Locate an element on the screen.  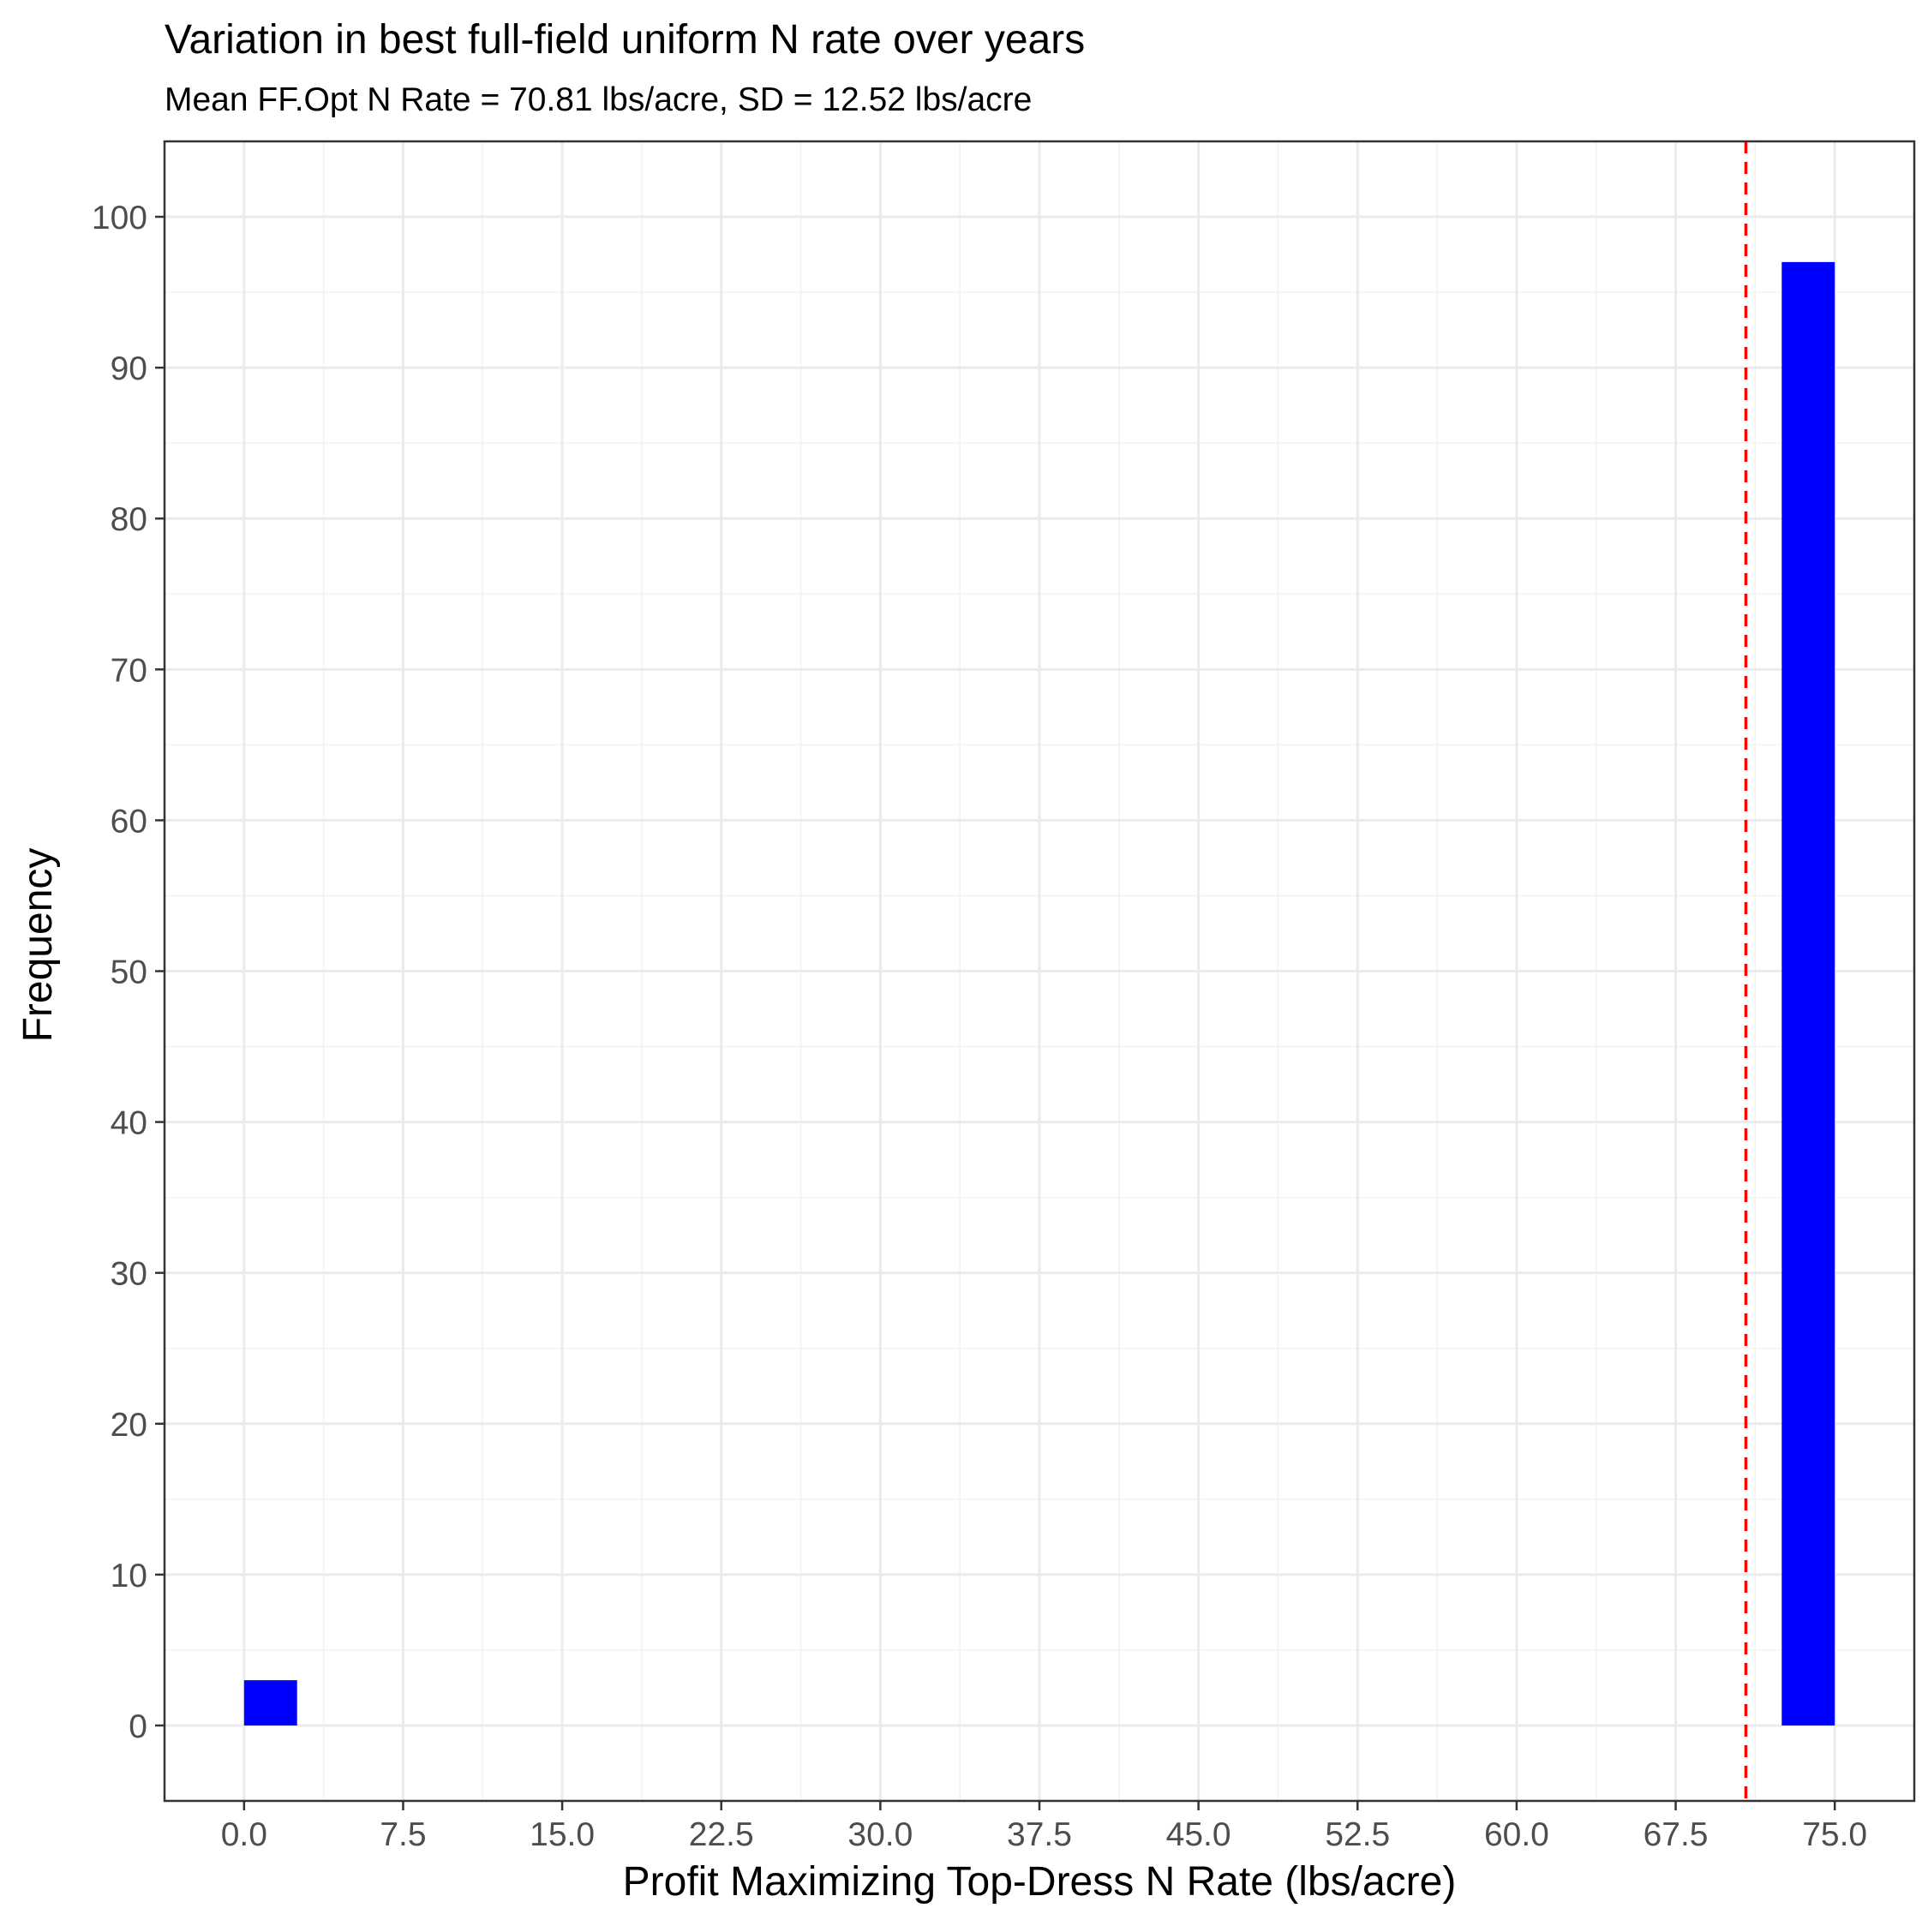
x-tick-label: 75.0 is located at coordinates (1835, 1834).